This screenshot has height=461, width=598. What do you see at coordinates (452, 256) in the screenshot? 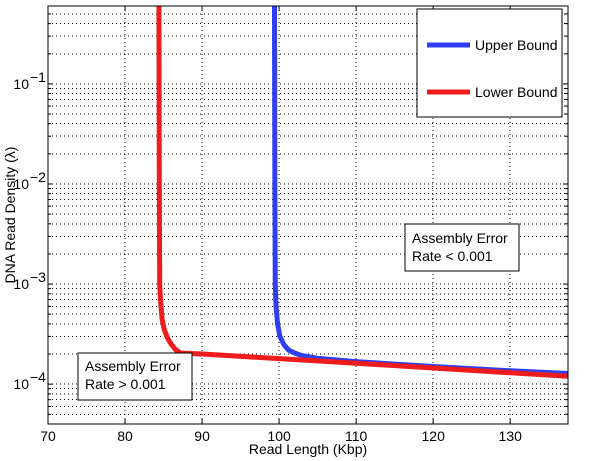
I see `annotation-line-2: Rate < 0.001` at bounding box center [452, 256].